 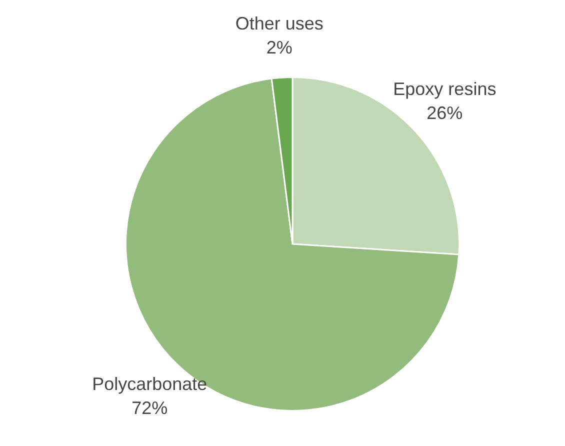 I want to click on slice-label: Epoxy resins, so click(x=444, y=89).